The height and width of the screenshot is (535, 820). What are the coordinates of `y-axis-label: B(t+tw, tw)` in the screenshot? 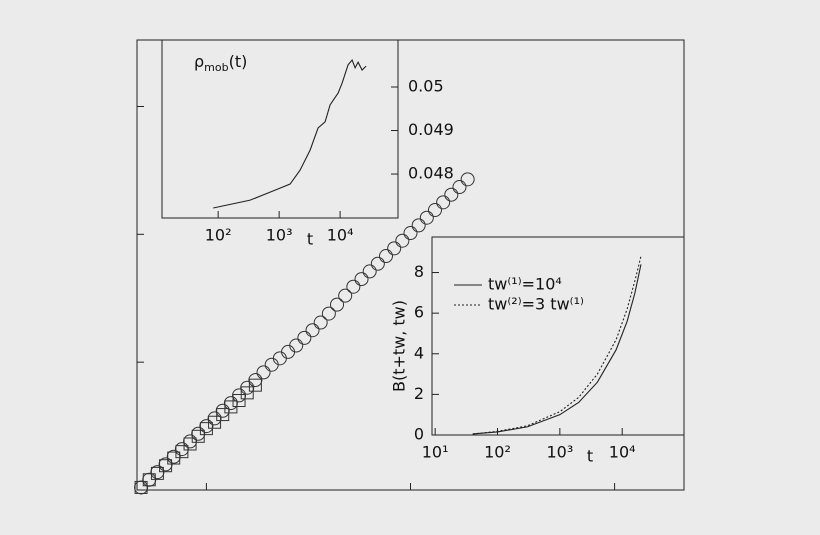 It's located at (399, 346).